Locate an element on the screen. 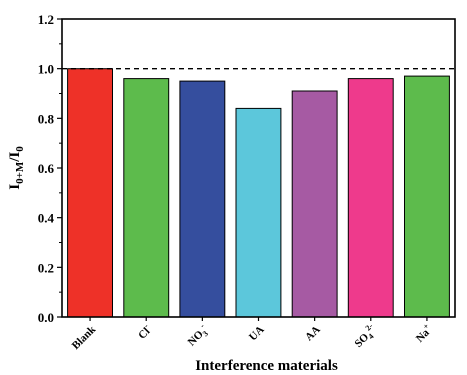 The width and height of the screenshot is (467, 375). x-axis-title: Interference materials is located at coordinates (266, 366).